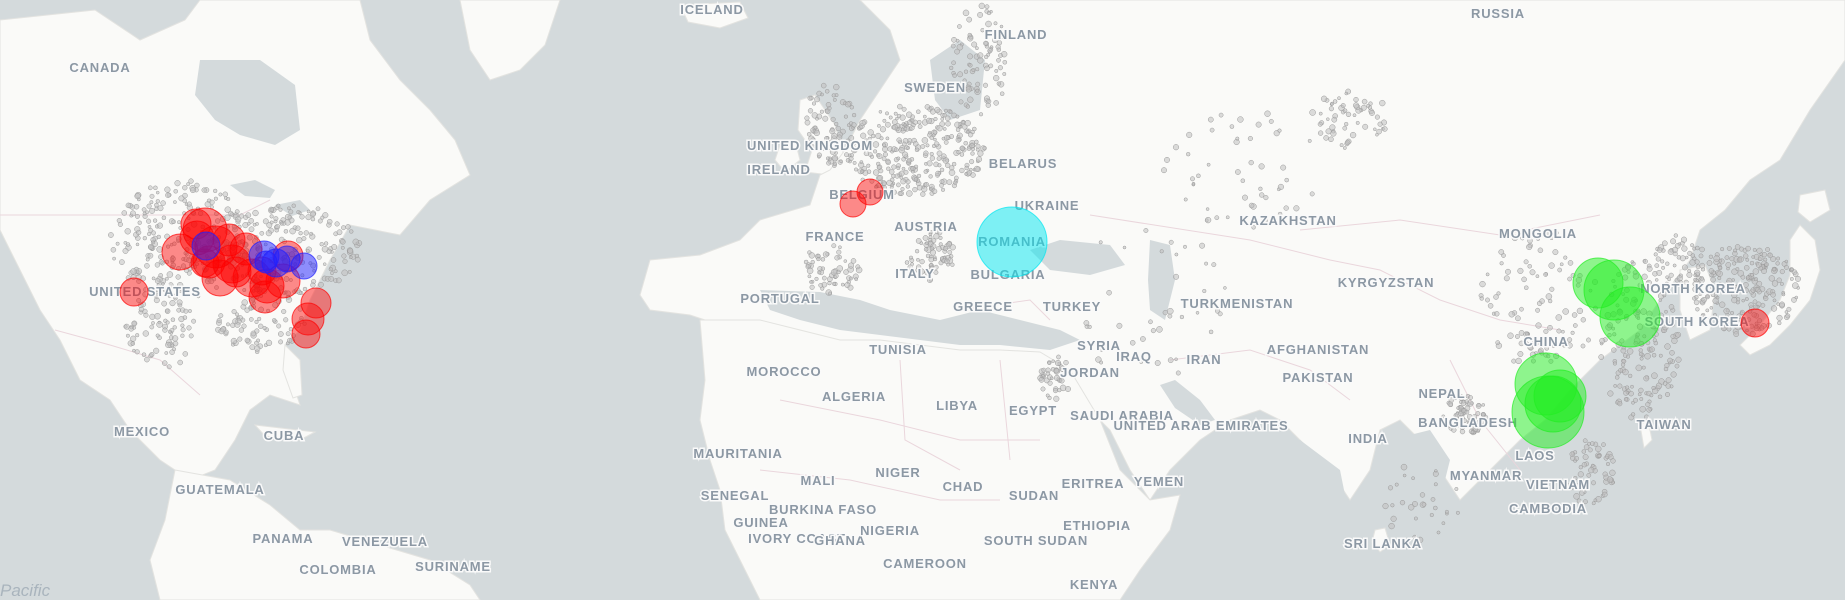 This screenshot has height=600, width=1845. I want to click on cyan-bubble-marker, so click(1012, 242).